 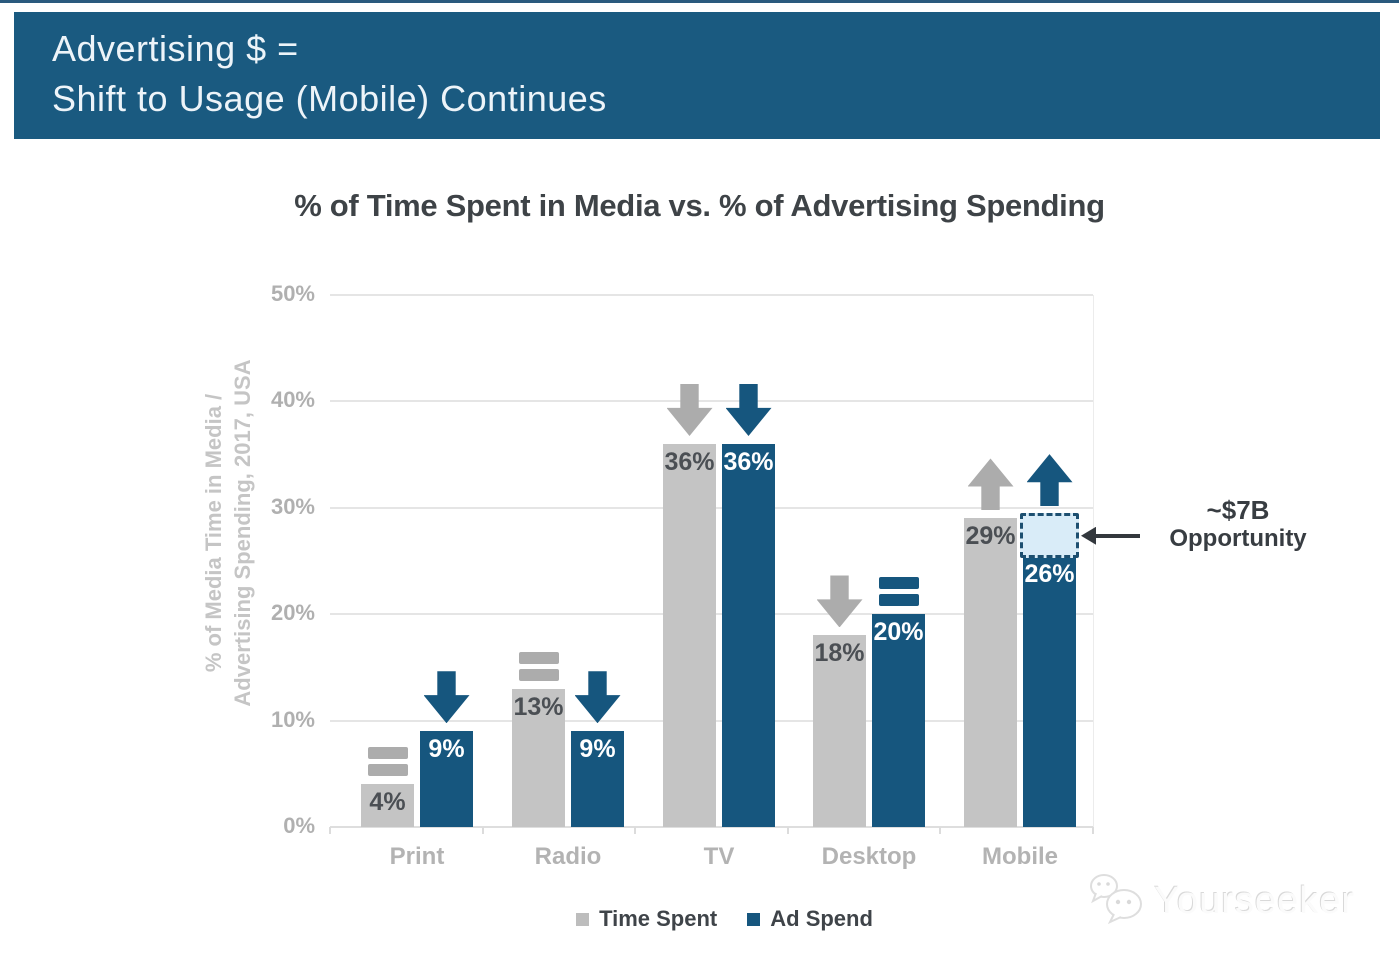 I want to click on bar-value-label: 29%, so click(x=990, y=536).